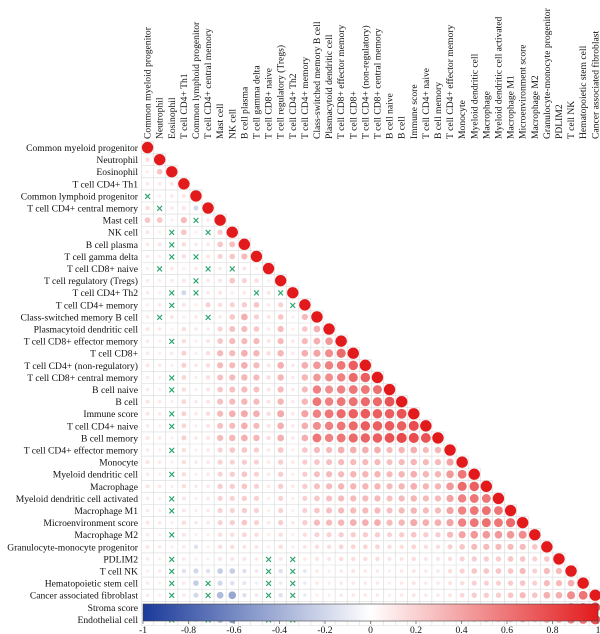 The height and width of the screenshot is (634, 600). I want to click on column-label: Common lymphoid progenitor, so click(196, 80).